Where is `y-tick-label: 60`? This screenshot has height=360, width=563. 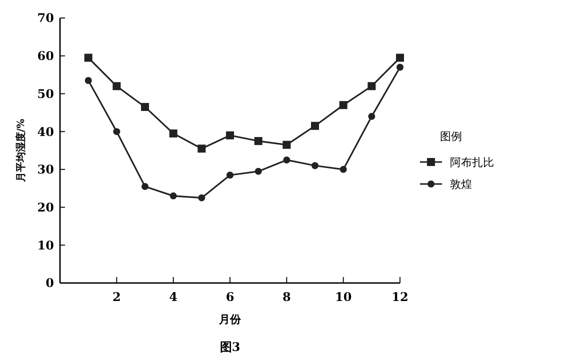
y-tick-label: 60 is located at coordinates (45, 56).